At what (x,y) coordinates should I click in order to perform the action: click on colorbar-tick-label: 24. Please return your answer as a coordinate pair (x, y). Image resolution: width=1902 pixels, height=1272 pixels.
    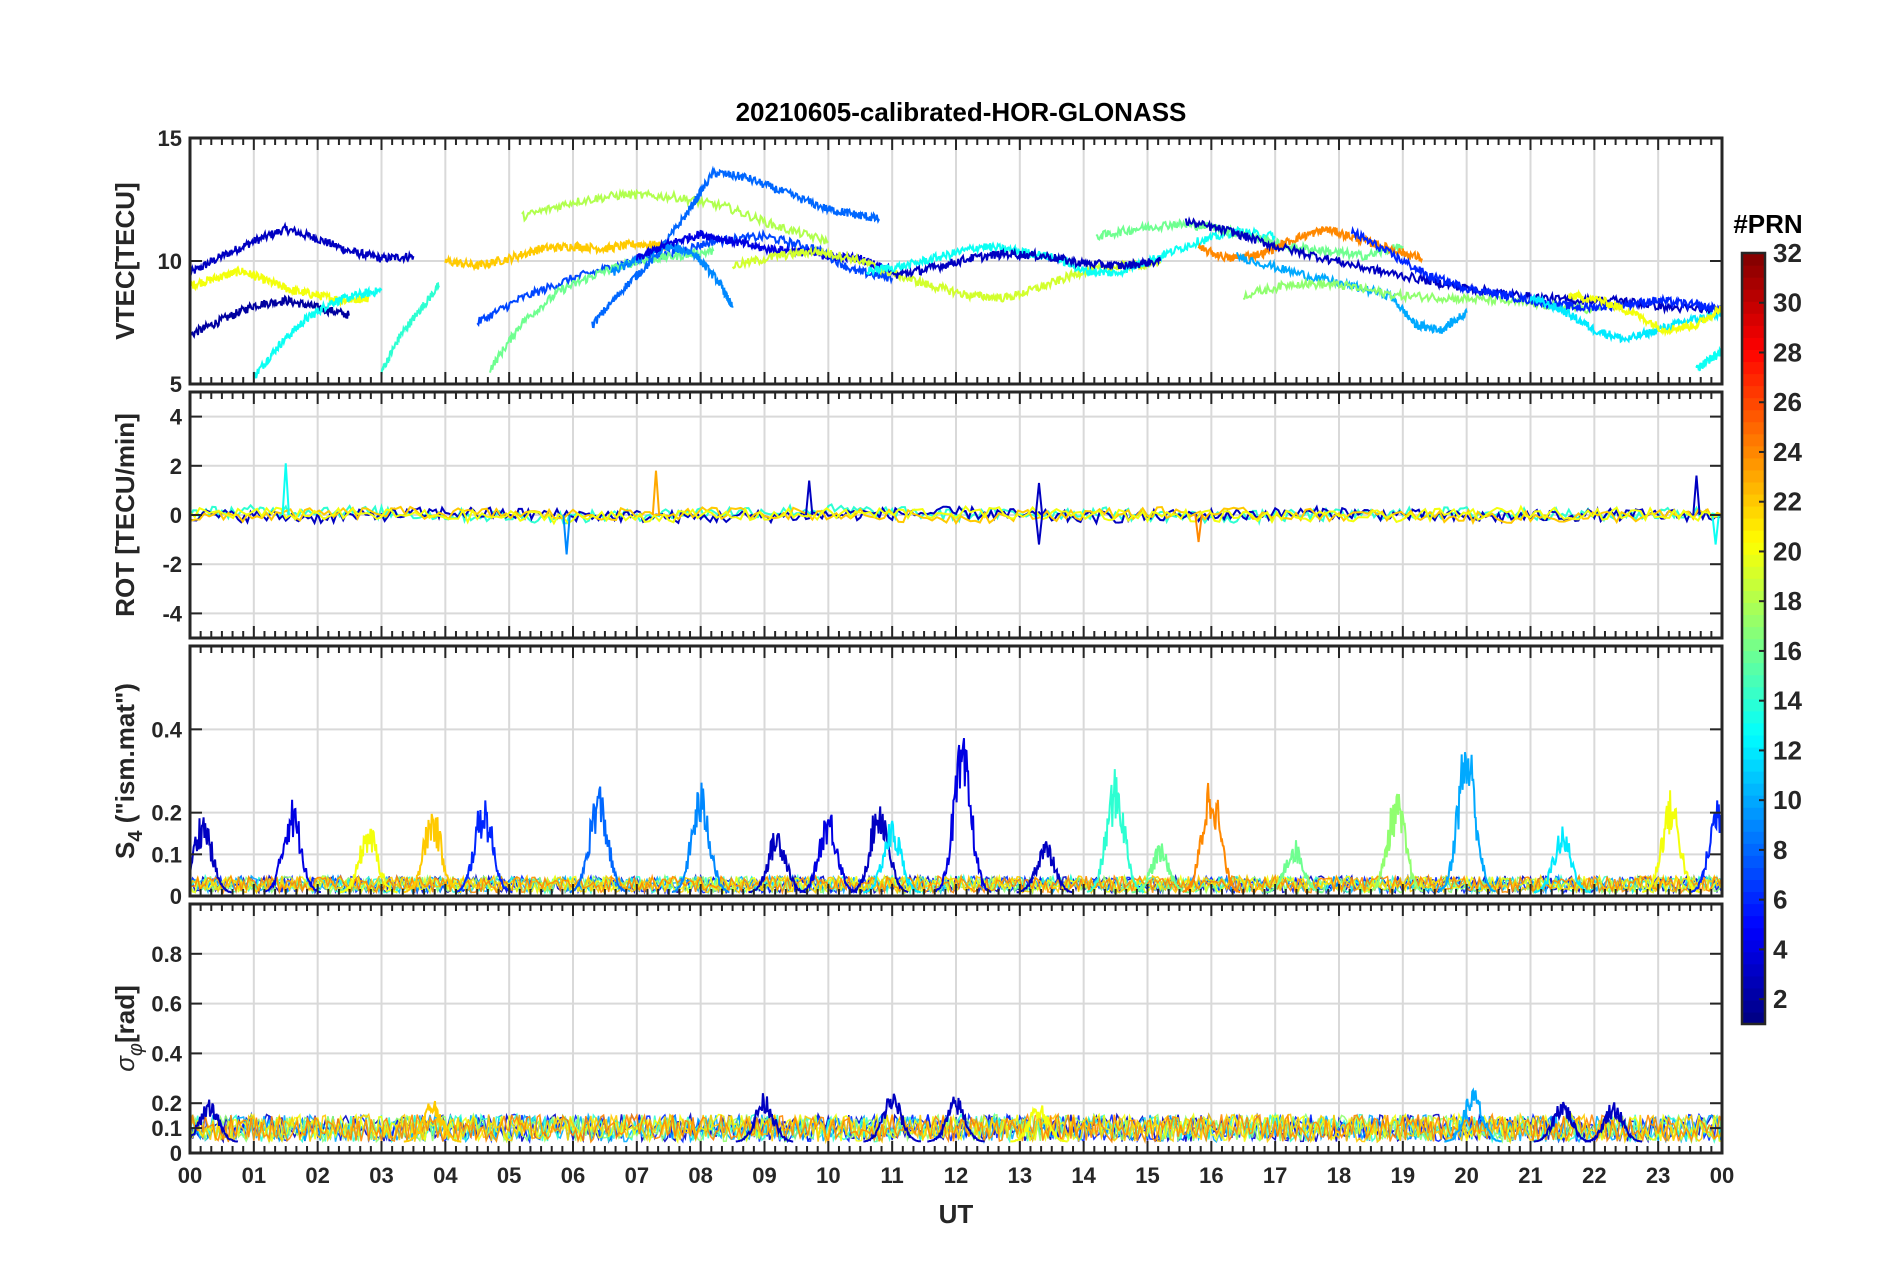
    Looking at the image, I should click on (1787, 452).